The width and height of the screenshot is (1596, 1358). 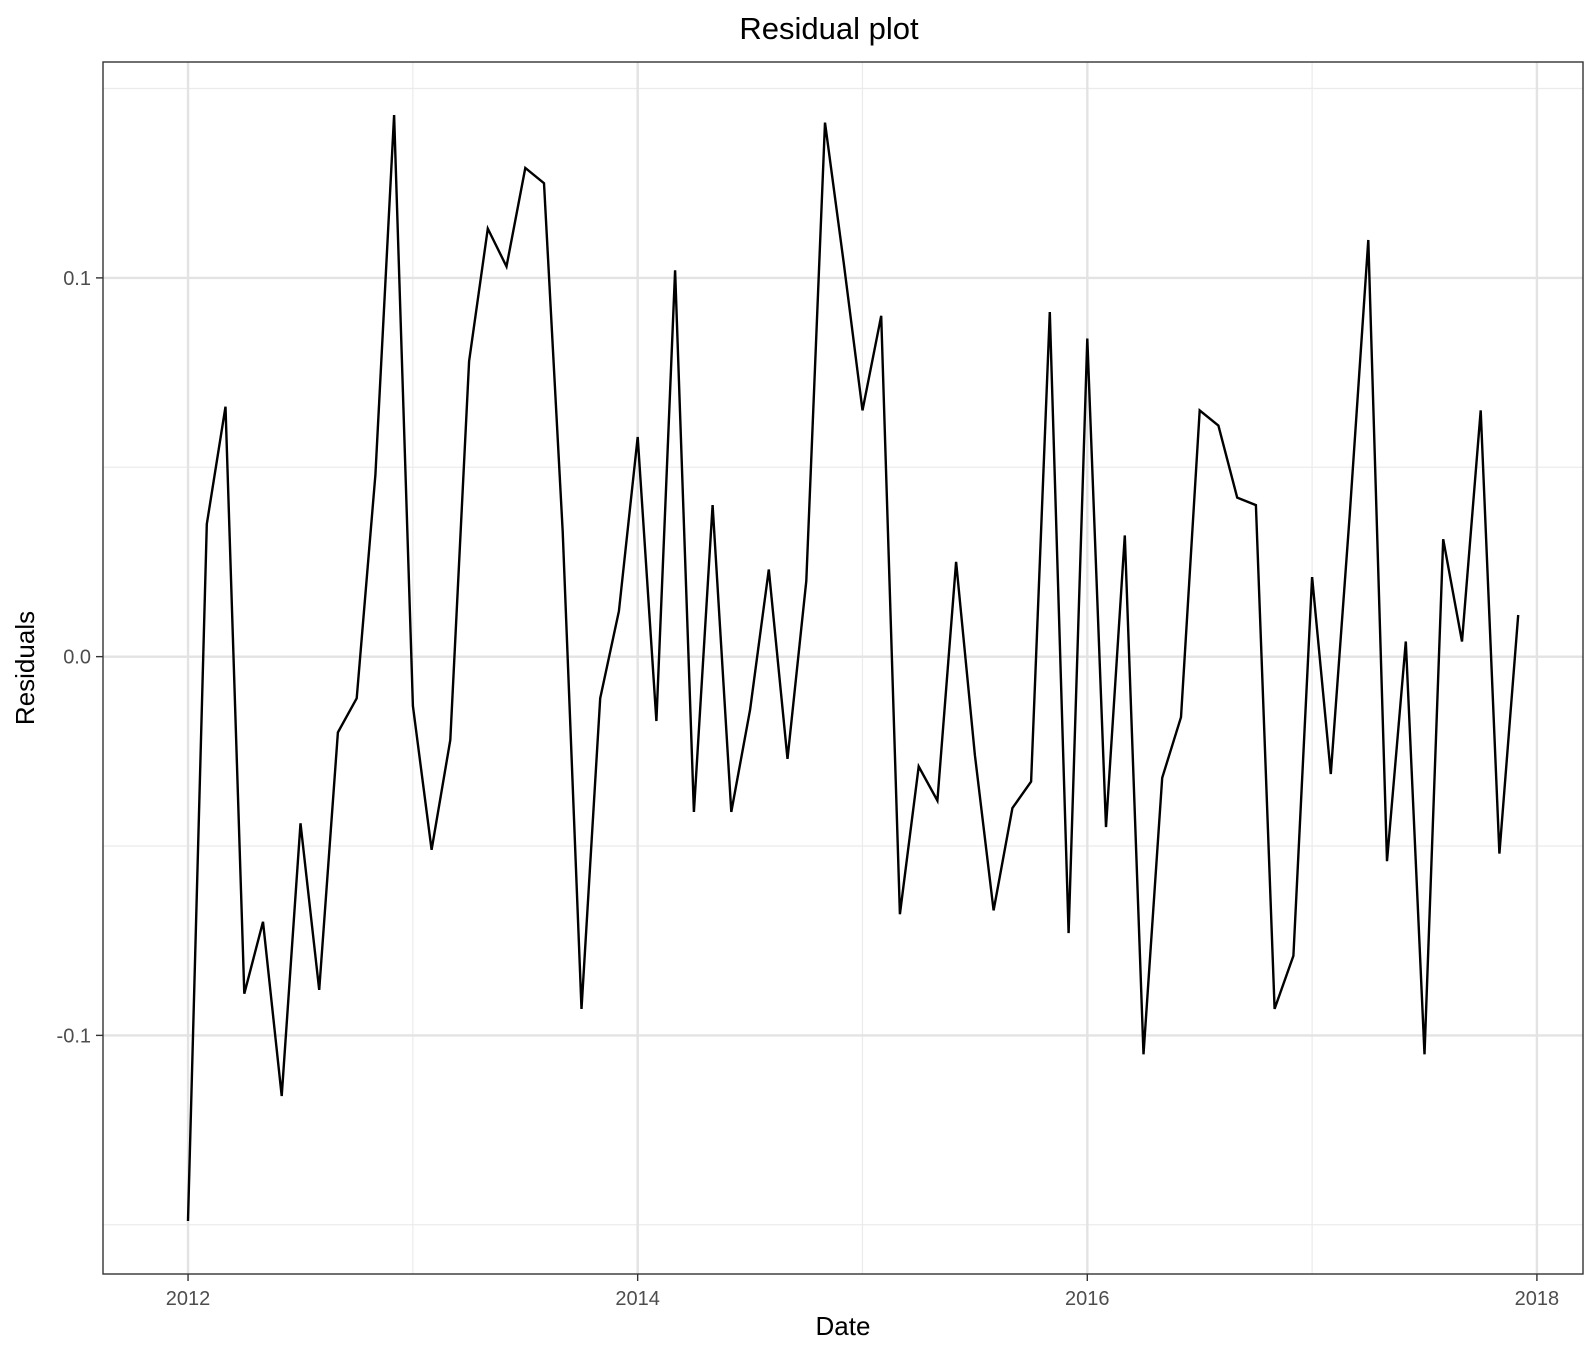 I want to click on y-axis: -0.1 0.0 0.1, so click(x=80, y=657).